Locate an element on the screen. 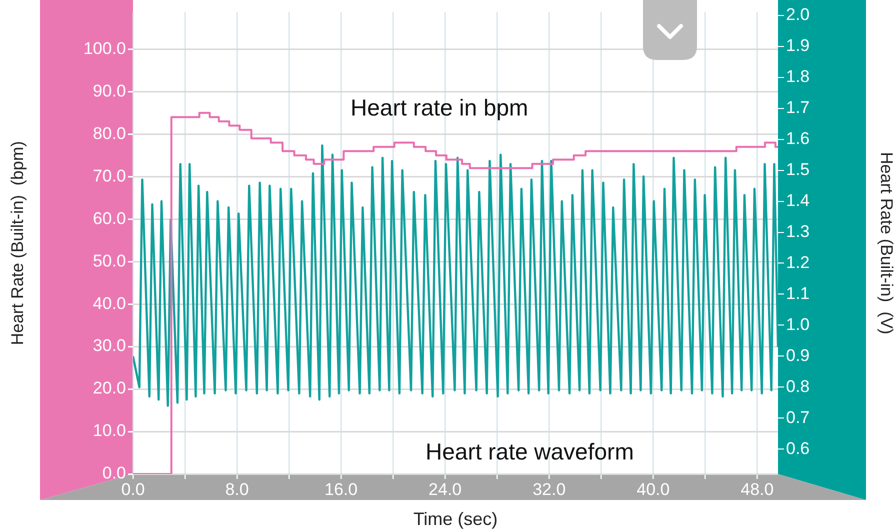 The height and width of the screenshot is (531, 896). y-tick-label: 30.0 is located at coordinates (109, 346).